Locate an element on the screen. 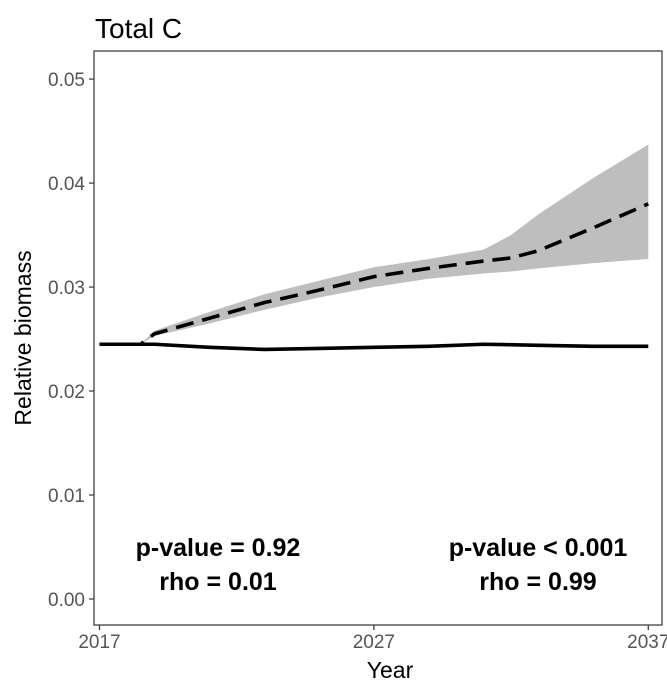  chart-title: Total C is located at coordinates (138, 28).